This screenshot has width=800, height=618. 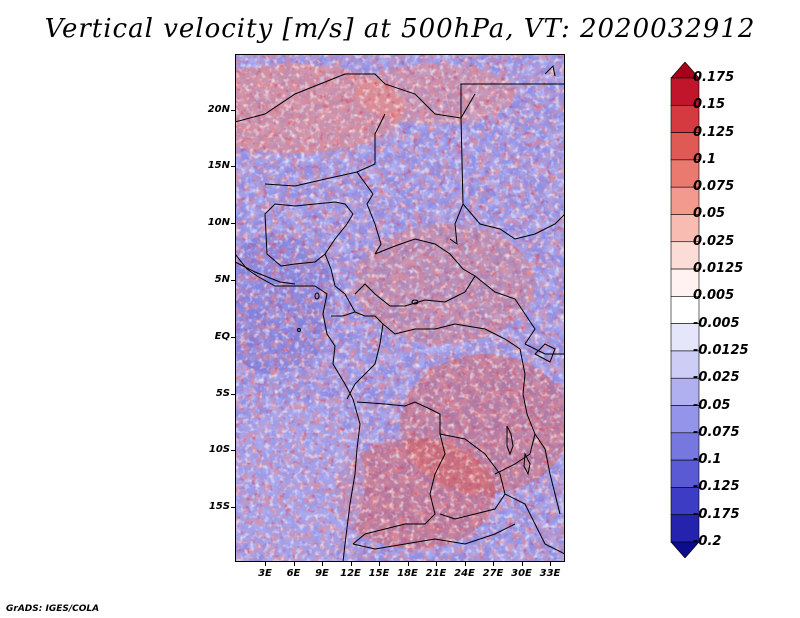 What do you see at coordinates (493, 573) in the screenshot?
I see `lon-label-27e: 27E` at bounding box center [493, 573].